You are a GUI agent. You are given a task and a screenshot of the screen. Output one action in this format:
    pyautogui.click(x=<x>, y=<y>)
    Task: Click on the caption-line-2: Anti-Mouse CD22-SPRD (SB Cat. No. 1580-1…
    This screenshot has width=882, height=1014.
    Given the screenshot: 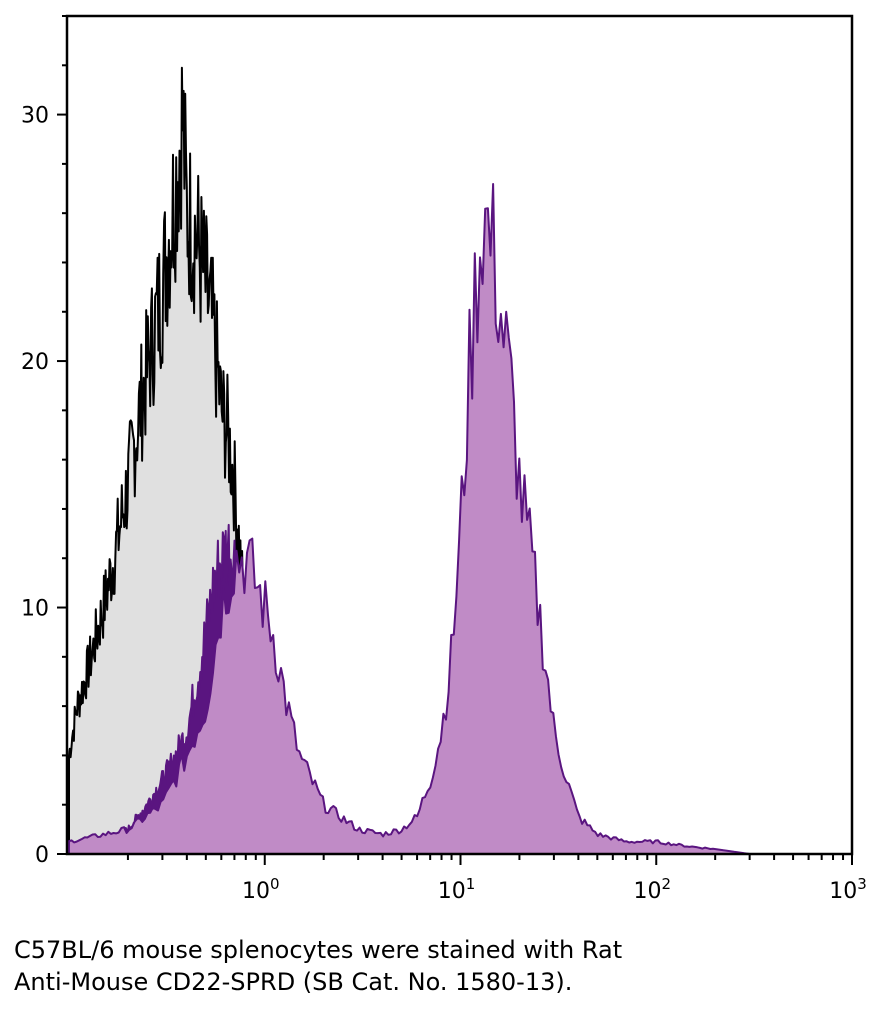 What is the action you would take?
    pyautogui.click(x=293, y=982)
    